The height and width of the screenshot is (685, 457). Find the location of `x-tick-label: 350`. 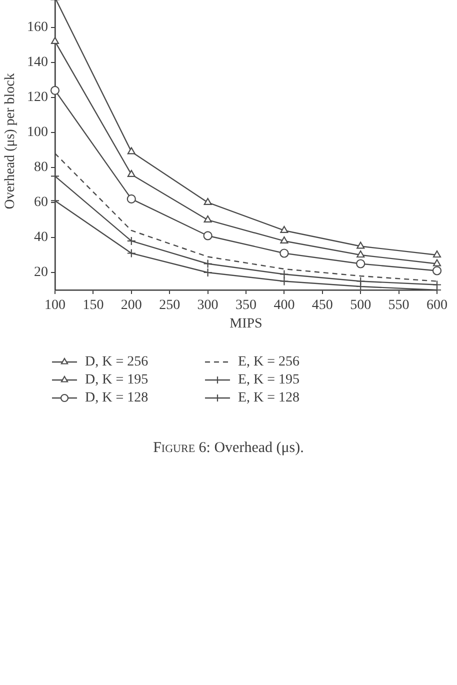

x-tick-label: 350 is located at coordinates (246, 306).